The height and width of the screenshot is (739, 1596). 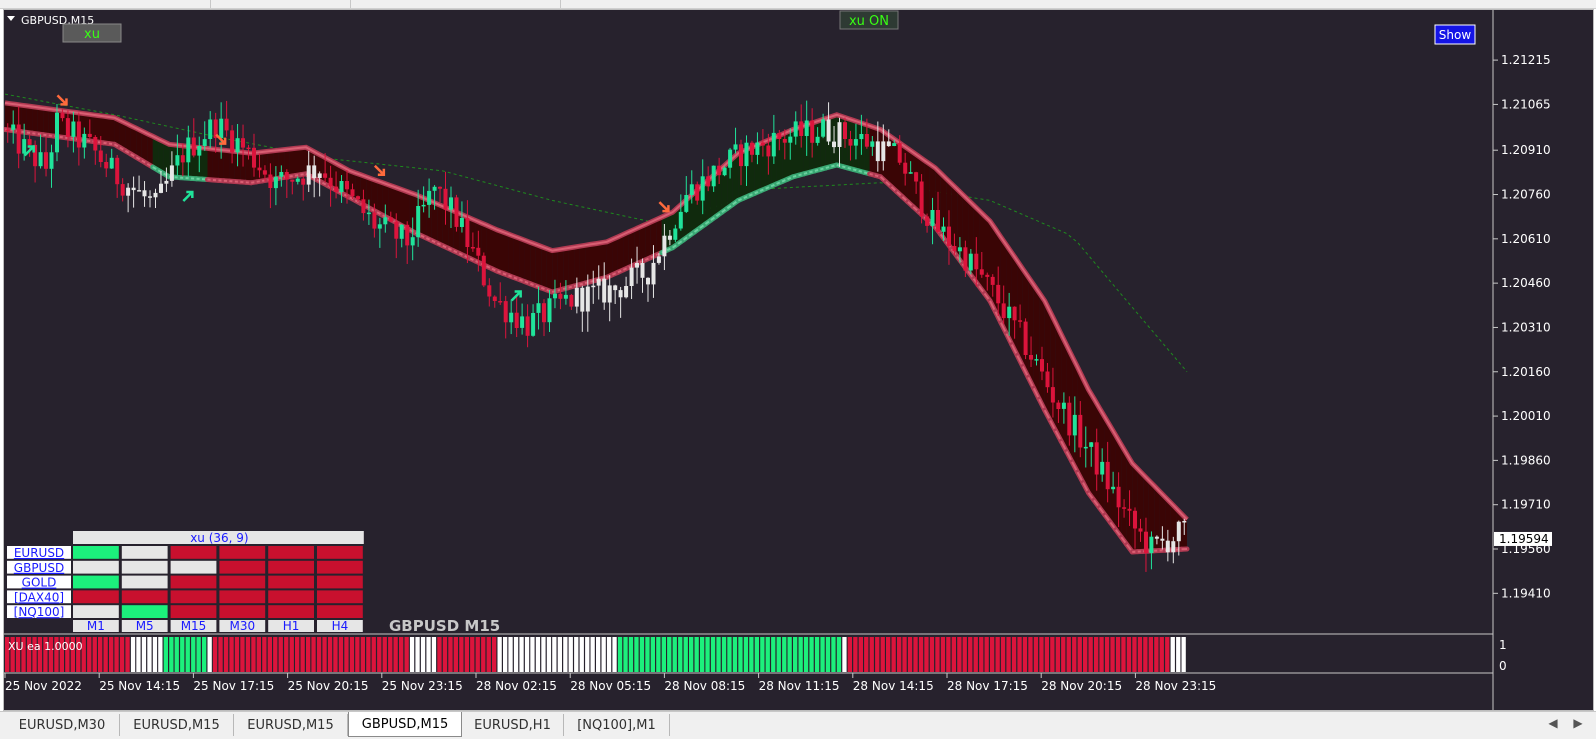 What do you see at coordinates (92, 33) in the screenshot?
I see `xu-button: xu` at bounding box center [92, 33].